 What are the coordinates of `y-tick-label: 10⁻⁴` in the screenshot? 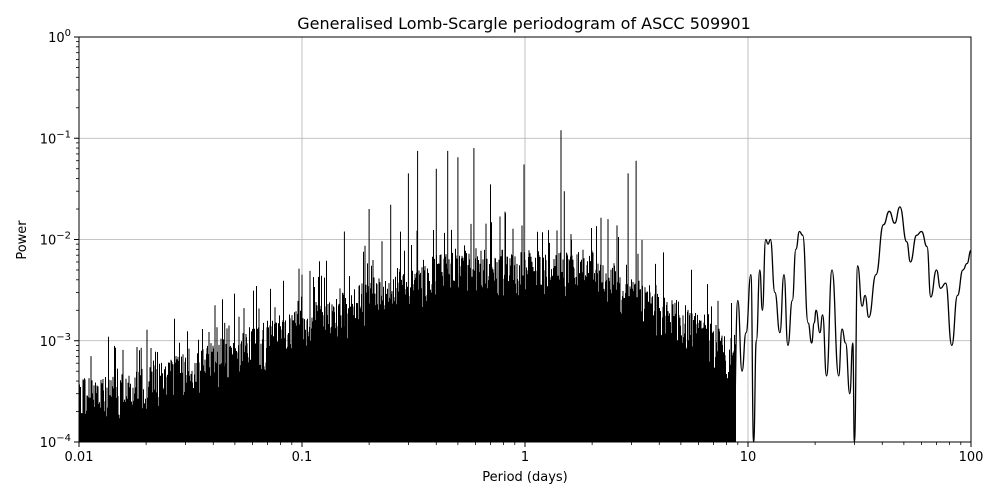 It's located at (55, 442).